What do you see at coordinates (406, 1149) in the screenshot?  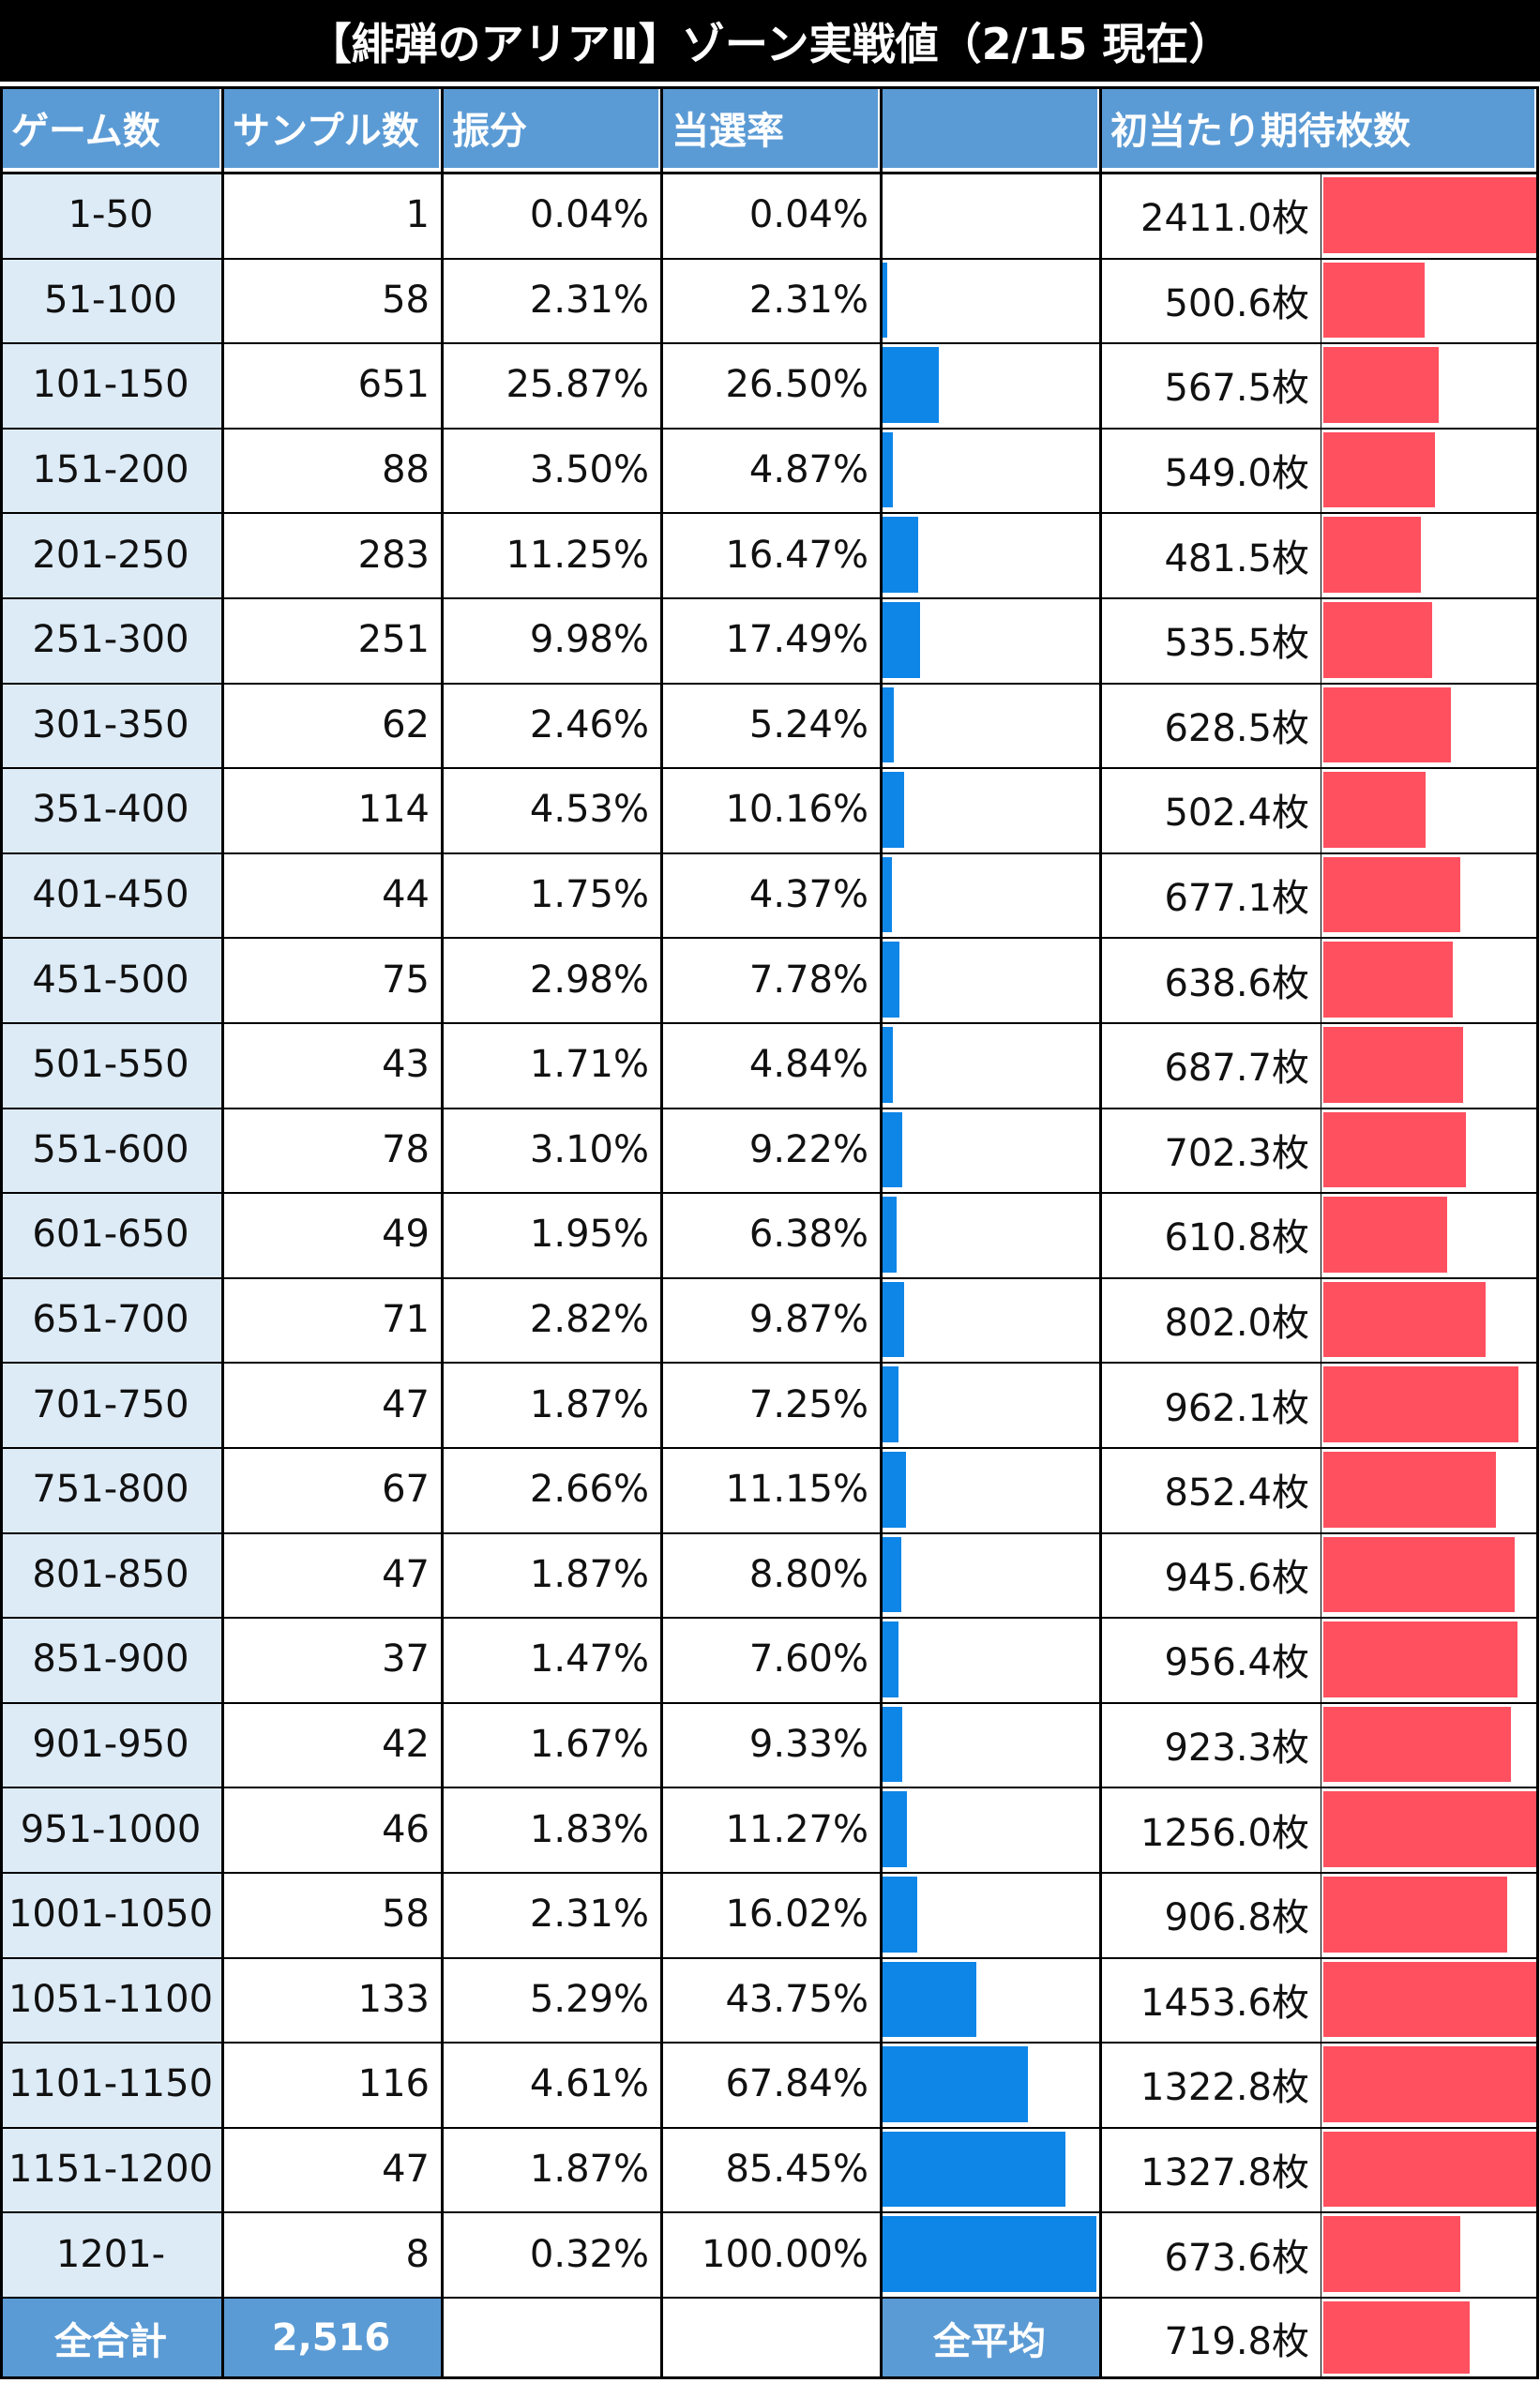 I see `sample-count-cell: 78` at bounding box center [406, 1149].